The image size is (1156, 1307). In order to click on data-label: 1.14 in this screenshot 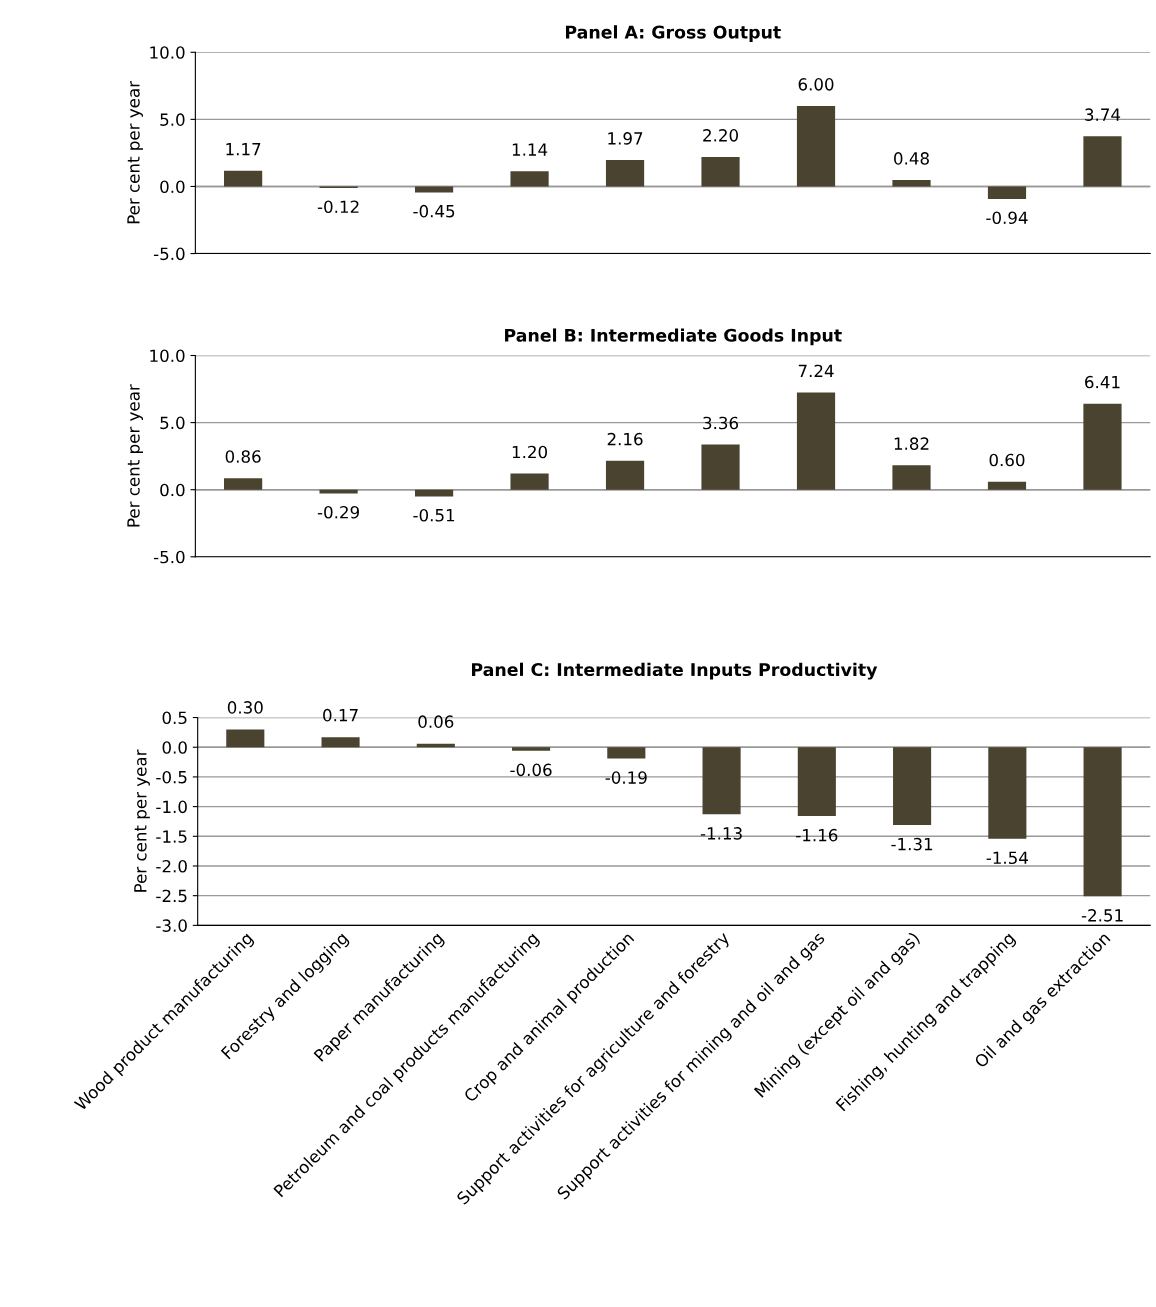, I will do `click(530, 149)`.